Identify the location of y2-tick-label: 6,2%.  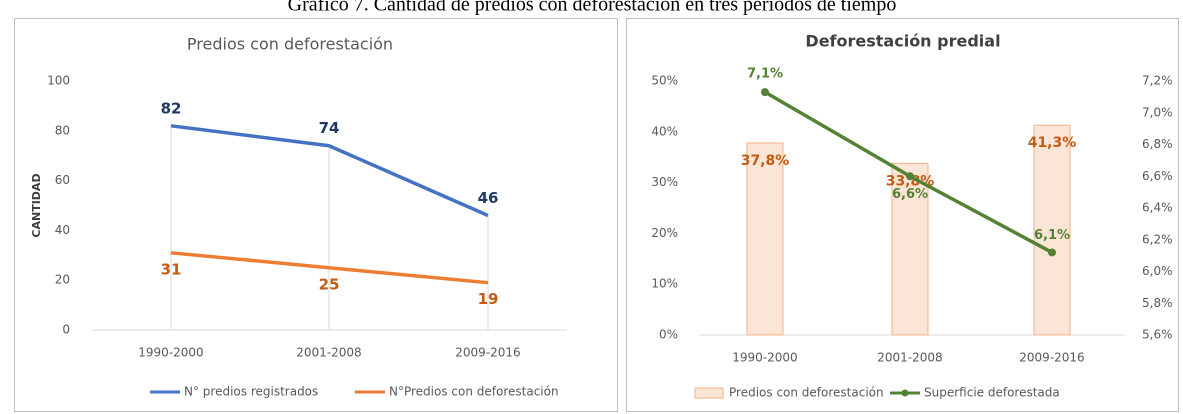
(1157, 239).